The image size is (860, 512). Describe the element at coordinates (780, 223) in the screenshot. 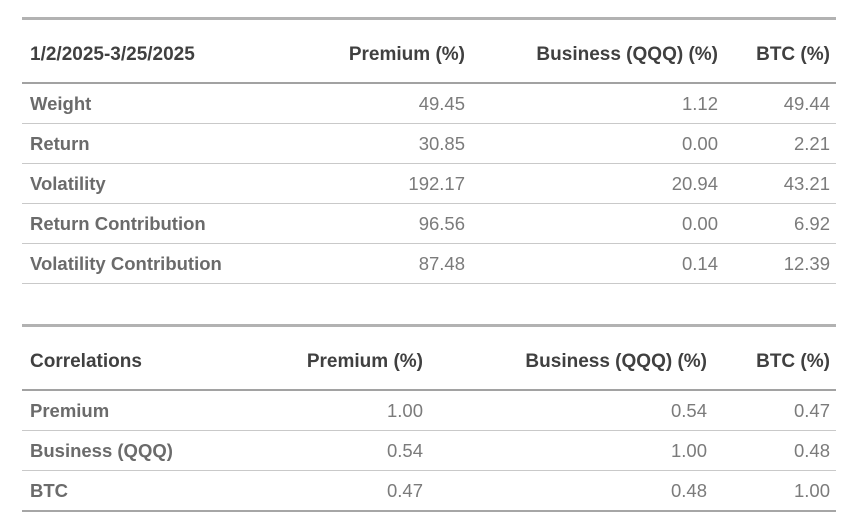

I see `cell-btc: 6.92` at that location.